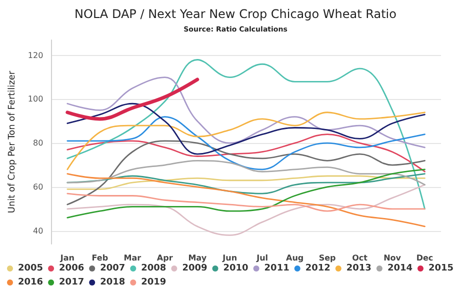 The width and height of the screenshot is (471, 296). I want to click on x-tick-label: Apr, so click(164, 258).